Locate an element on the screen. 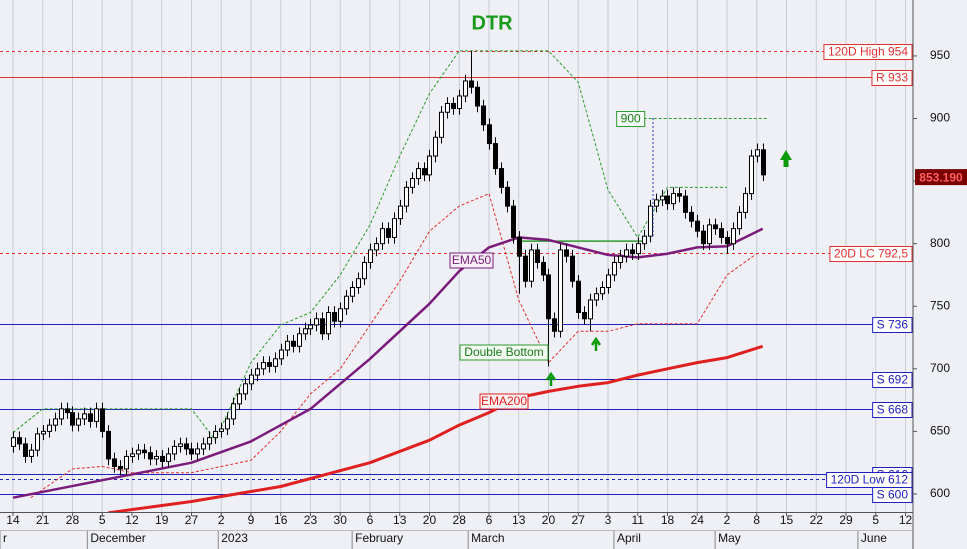  x-tick-label: 23 is located at coordinates (311, 520).